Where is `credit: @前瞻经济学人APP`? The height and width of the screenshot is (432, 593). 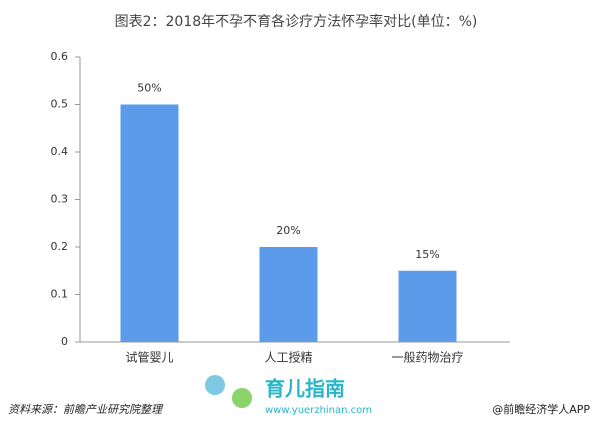
credit: @前瞻经济学人APP is located at coordinates (541, 409).